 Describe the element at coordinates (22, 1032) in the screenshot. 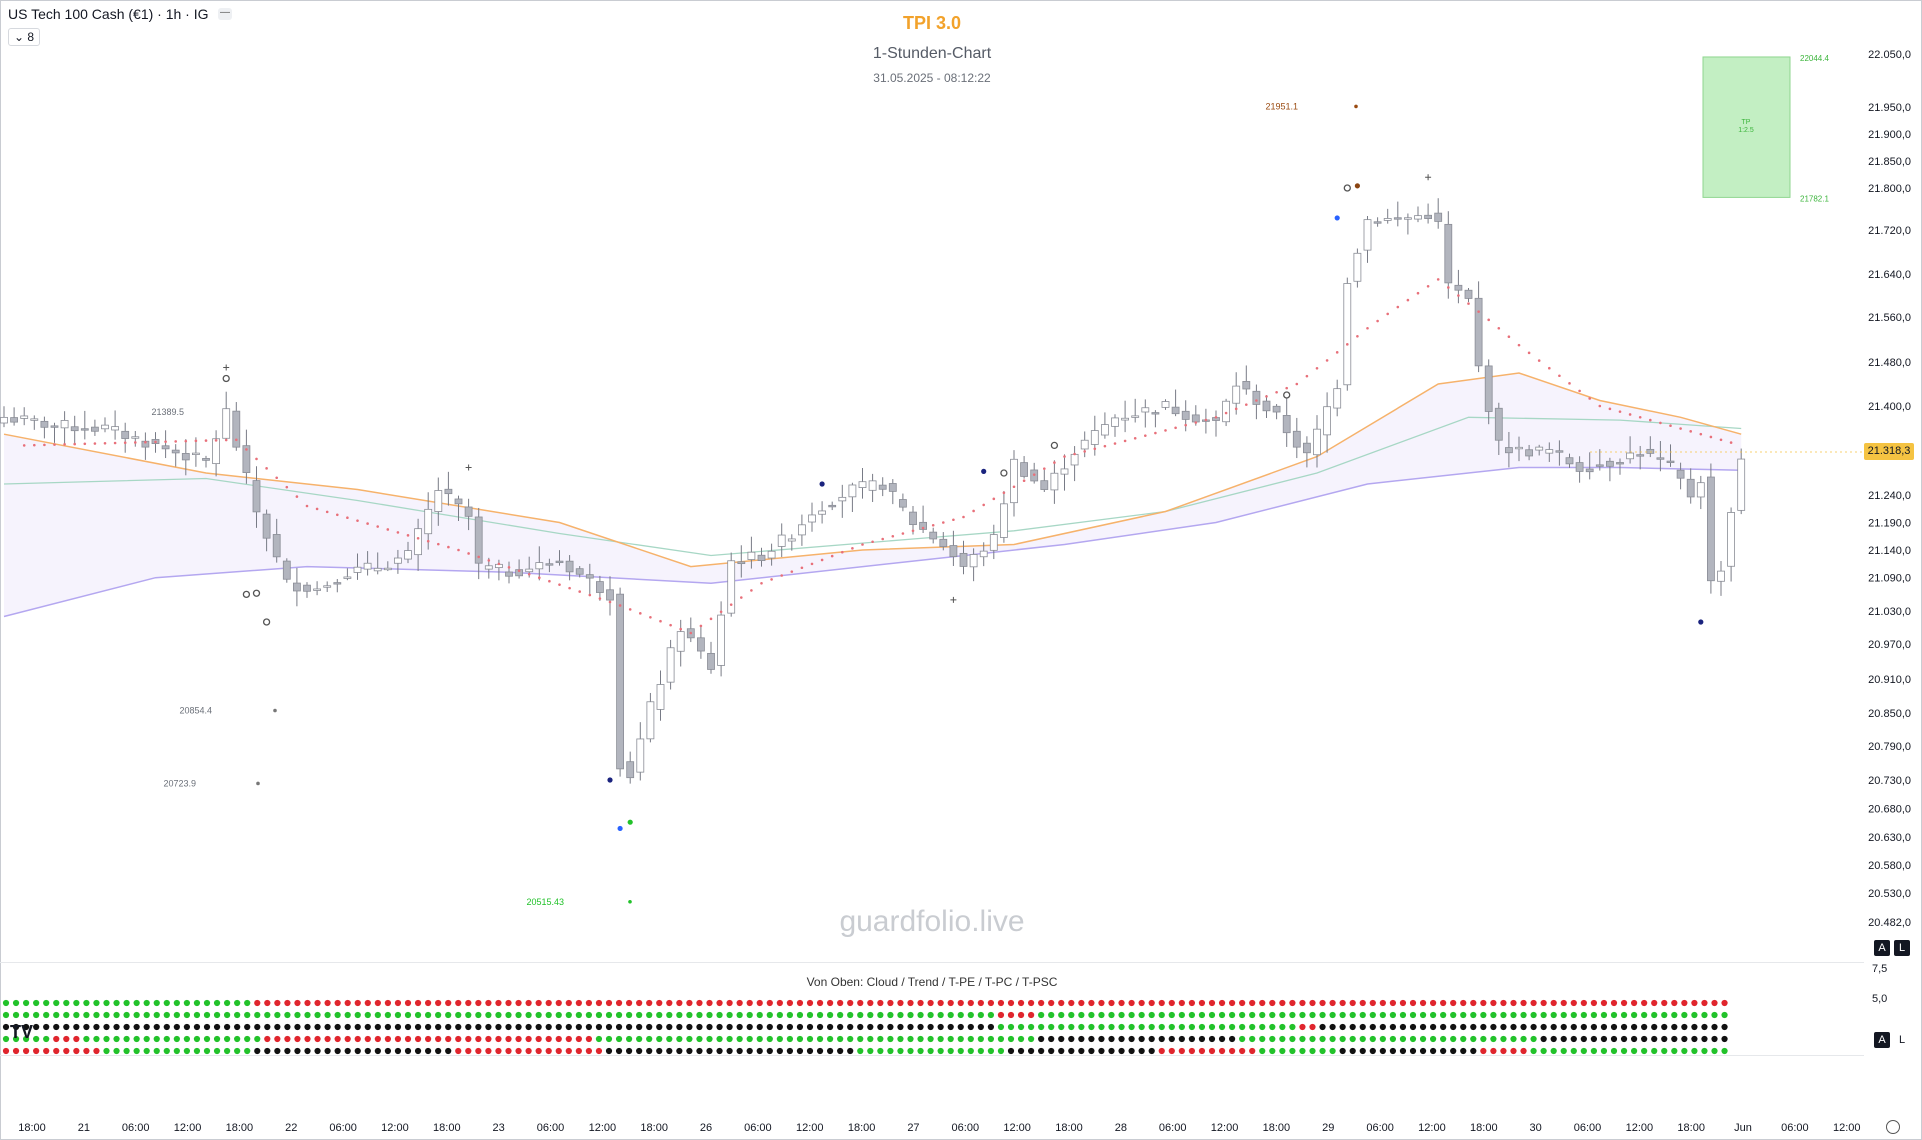

I see `tradingview-logo: TV` at that location.